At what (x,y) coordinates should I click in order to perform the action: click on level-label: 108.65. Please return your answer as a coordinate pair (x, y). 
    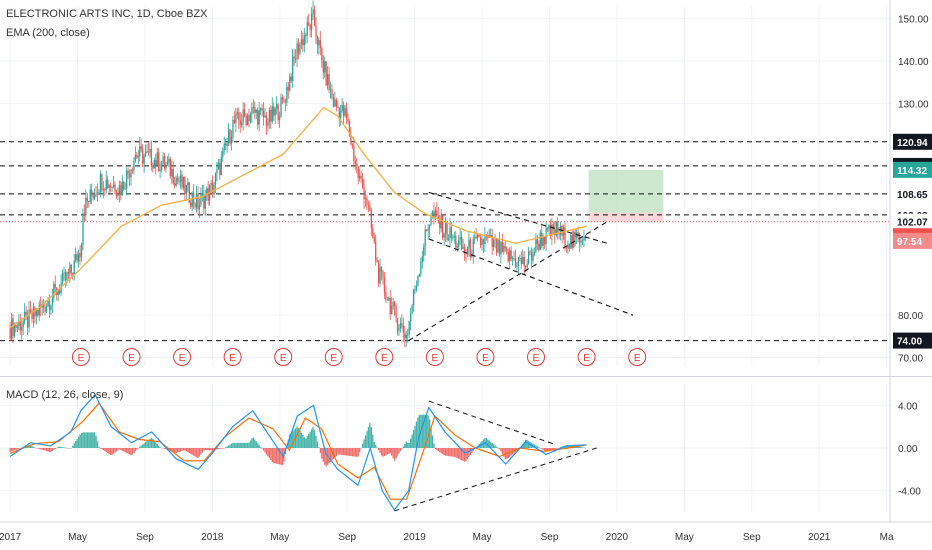
    Looking at the image, I should click on (912, 193).